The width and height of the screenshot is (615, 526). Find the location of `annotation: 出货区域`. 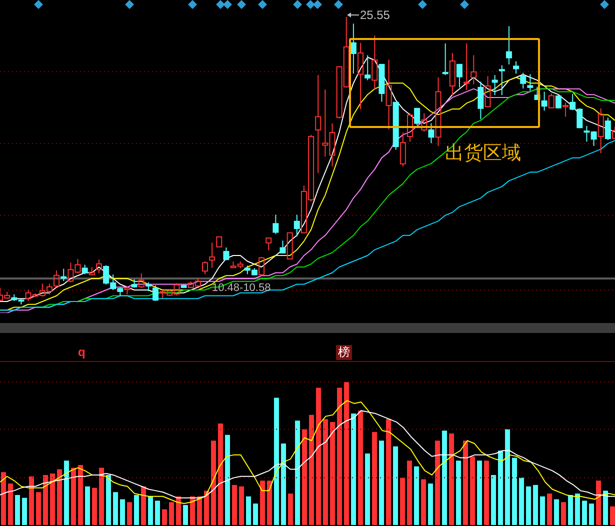

annotation: 出货区域 is located at coordinates (483, 154).